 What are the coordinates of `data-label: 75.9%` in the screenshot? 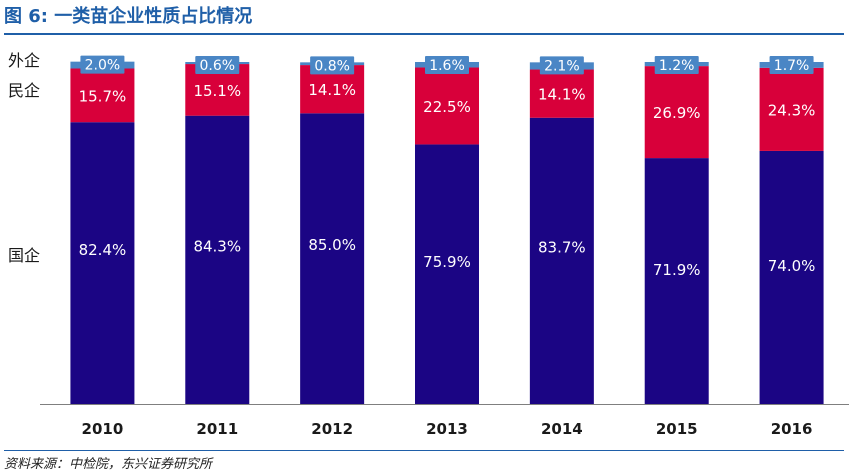 It's located at (447, 262).